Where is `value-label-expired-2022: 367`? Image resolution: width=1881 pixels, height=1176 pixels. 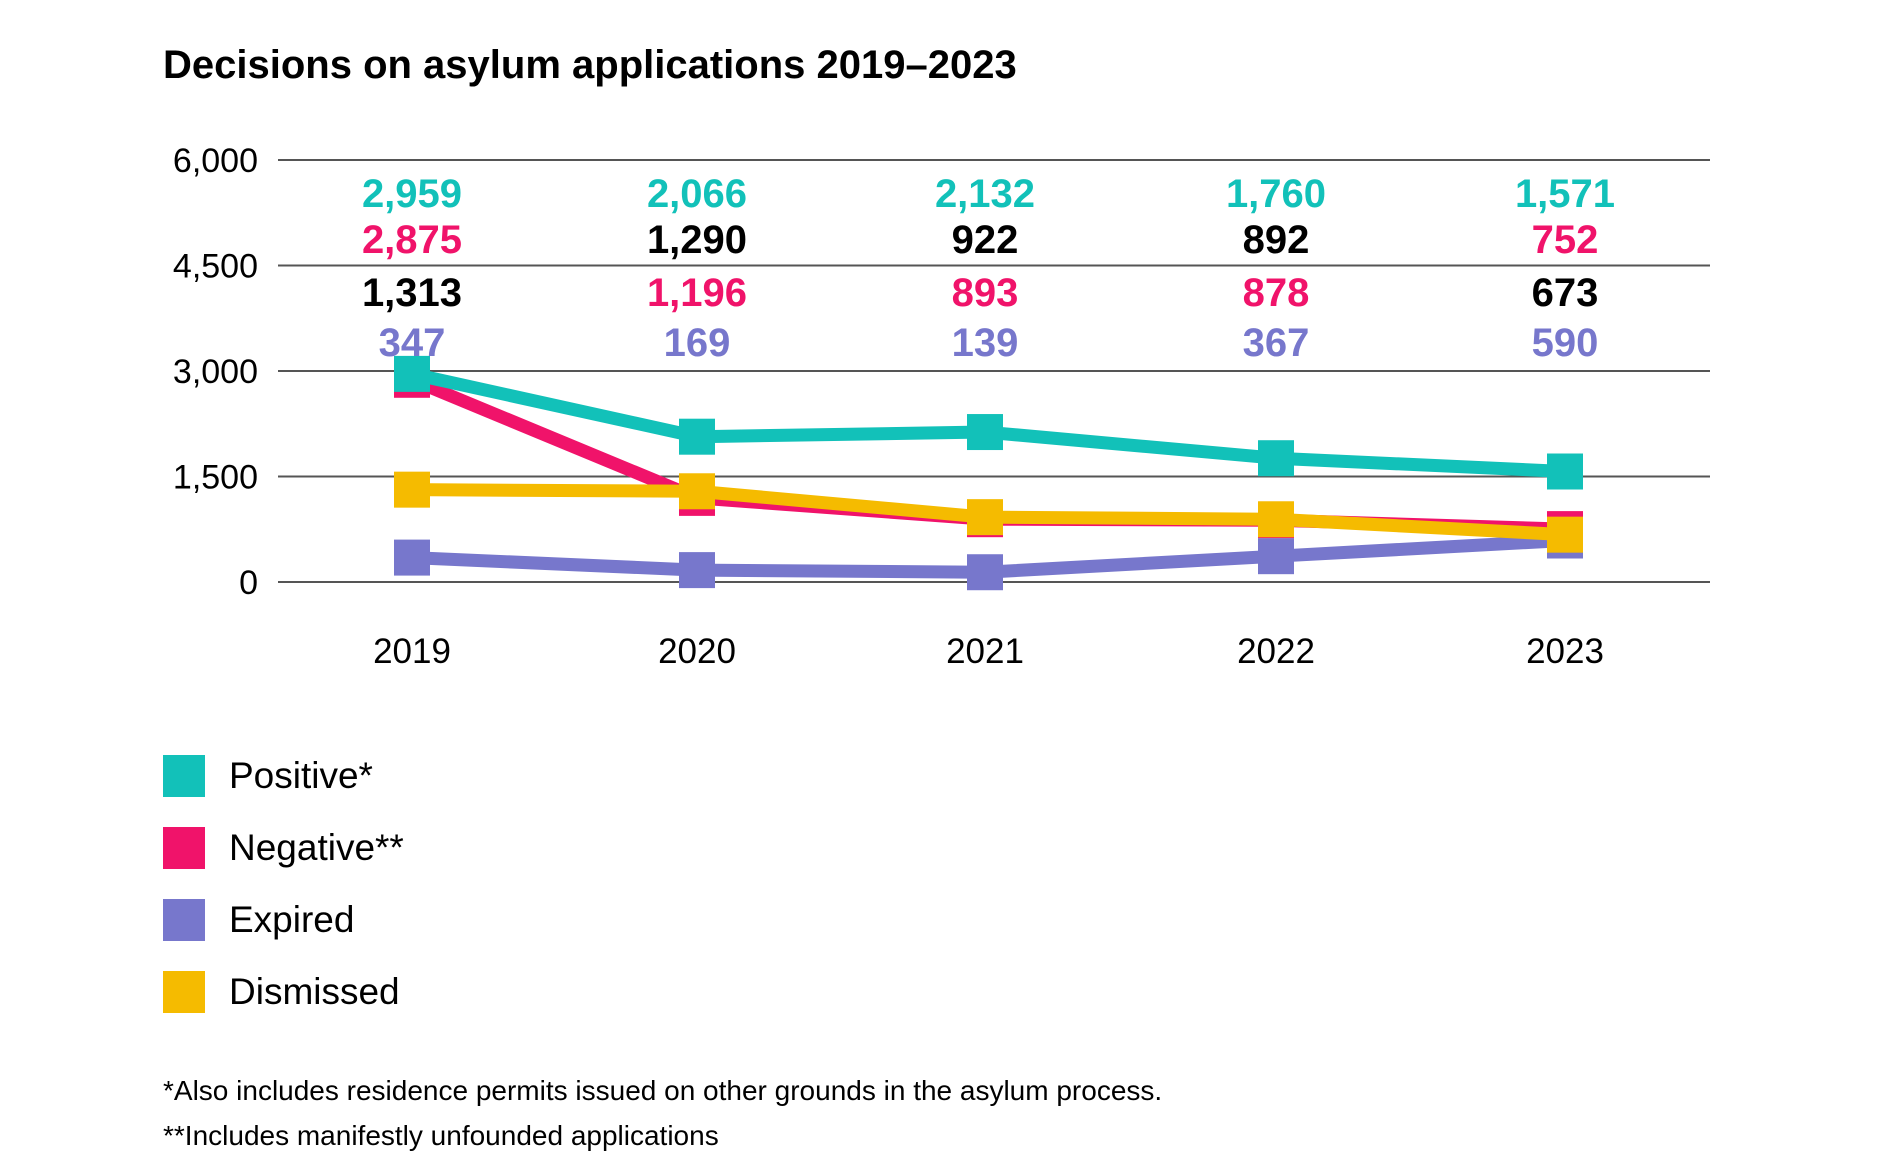
value-label-expired-2022: 367 is located at coordinates (1276, 343).